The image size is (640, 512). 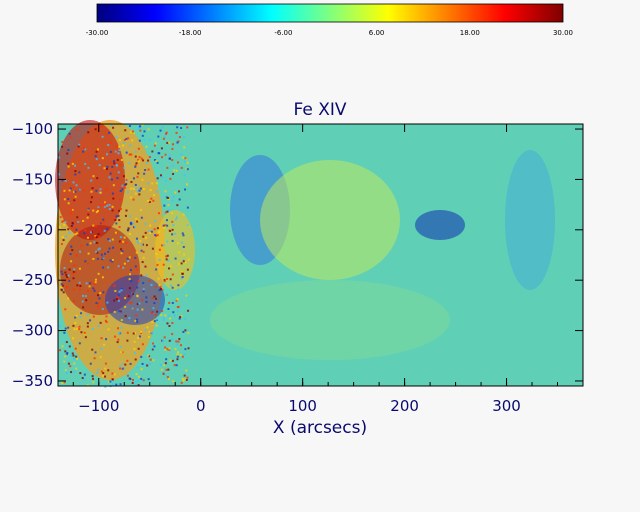 I want to click on colorbar-gradient, so click(x=330, y=13).